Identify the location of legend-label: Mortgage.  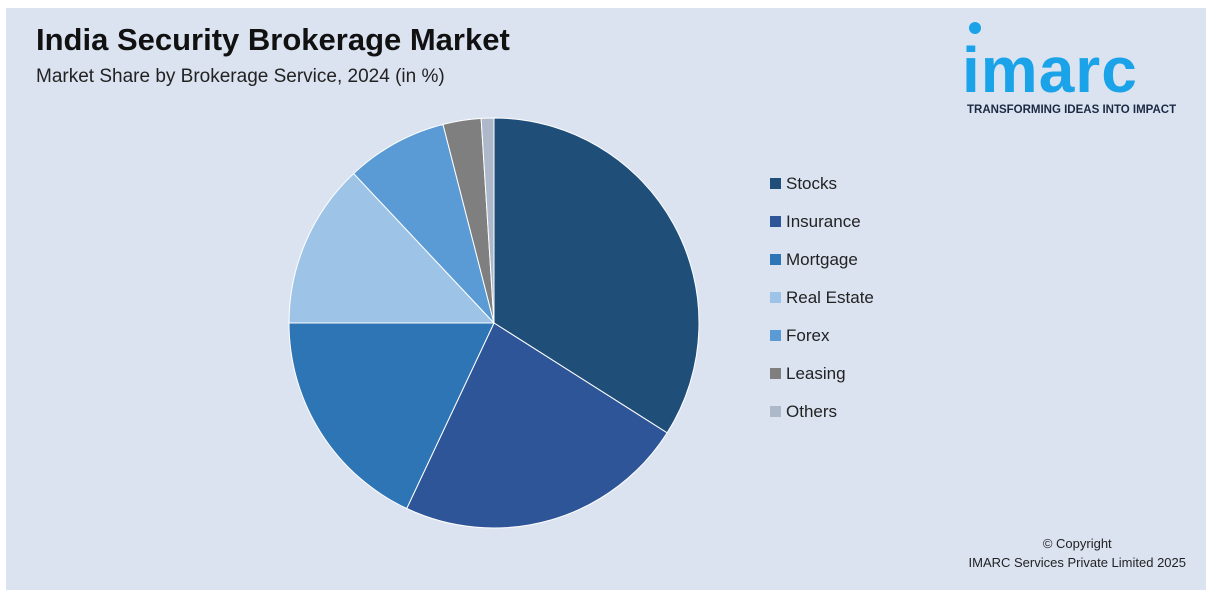
(822, 259).